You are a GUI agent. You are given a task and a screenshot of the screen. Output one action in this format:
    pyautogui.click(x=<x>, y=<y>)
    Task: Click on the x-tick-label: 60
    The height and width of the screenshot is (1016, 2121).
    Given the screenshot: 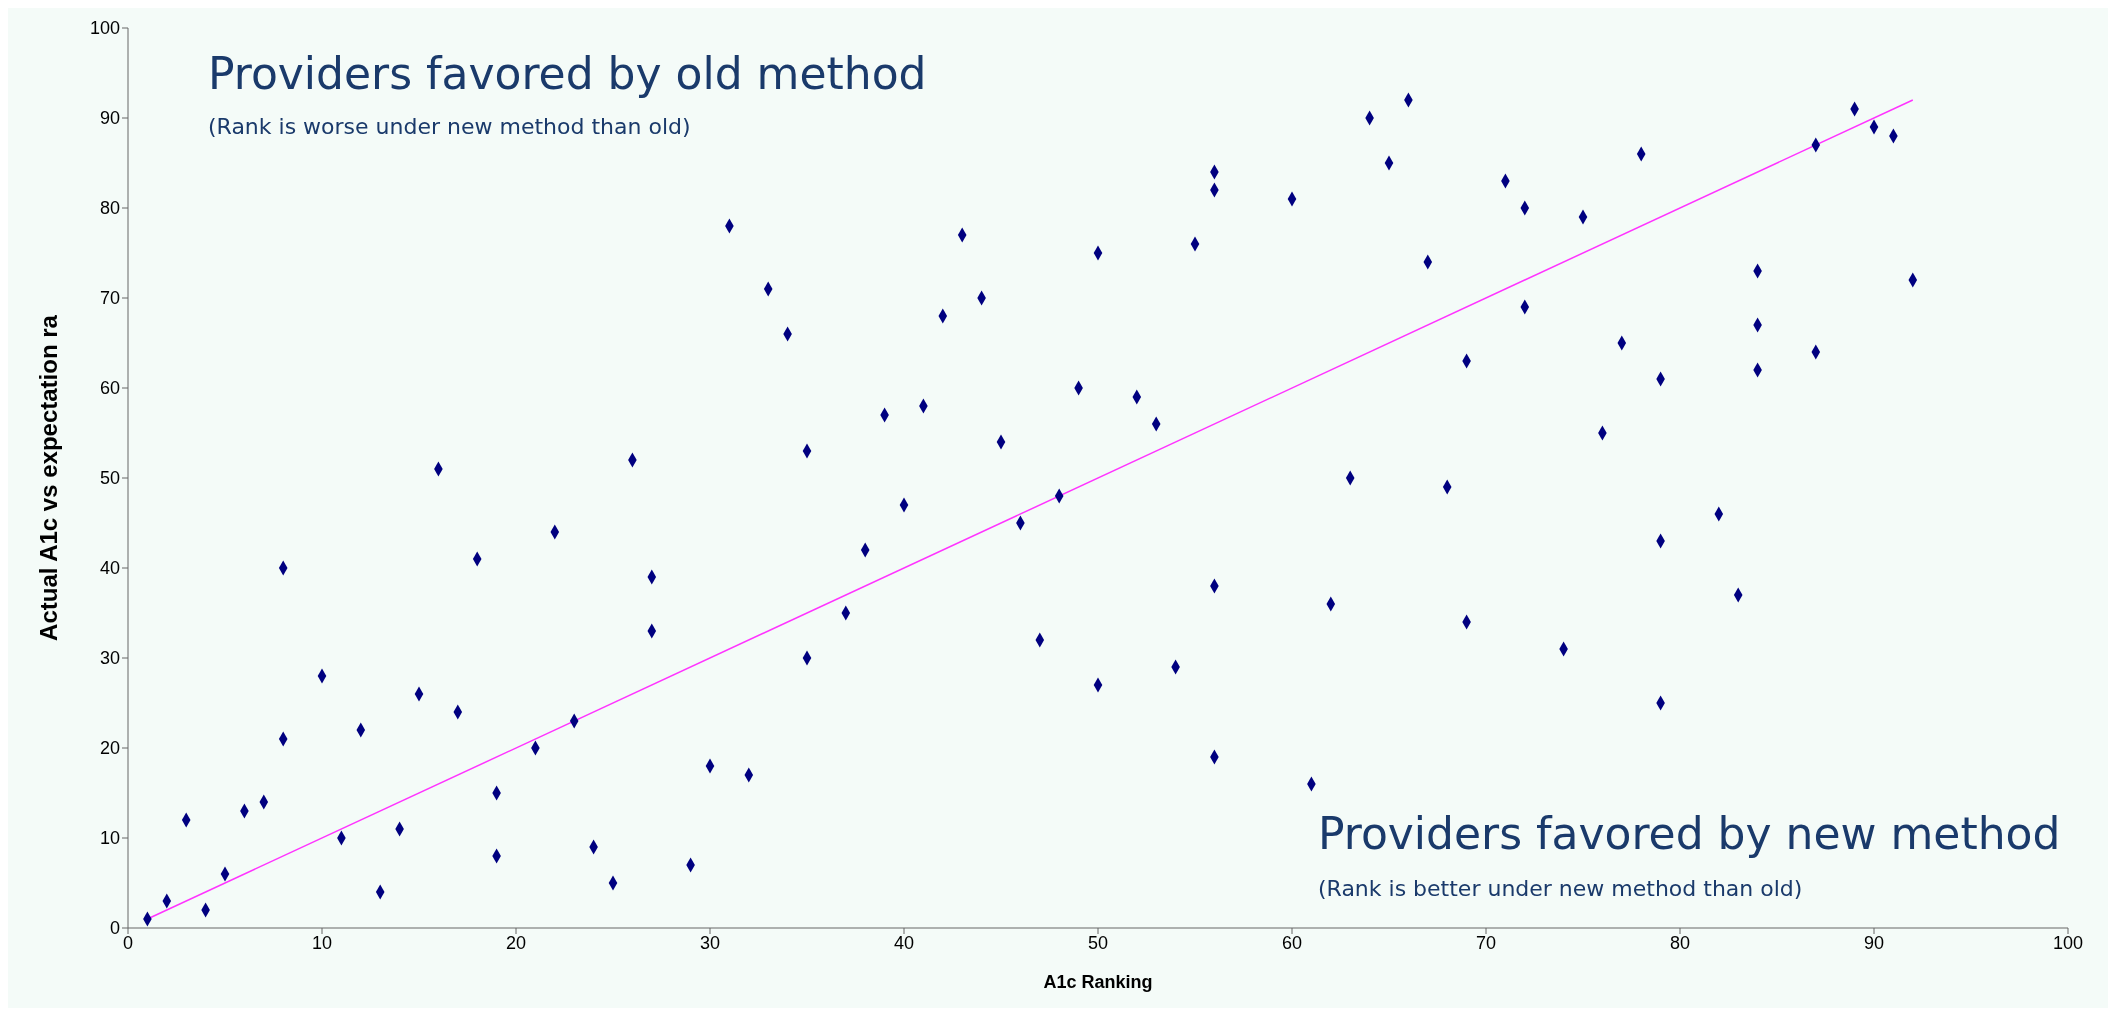 What is the action you would take?
    pyautogui.click(x=1292, y=942)
    